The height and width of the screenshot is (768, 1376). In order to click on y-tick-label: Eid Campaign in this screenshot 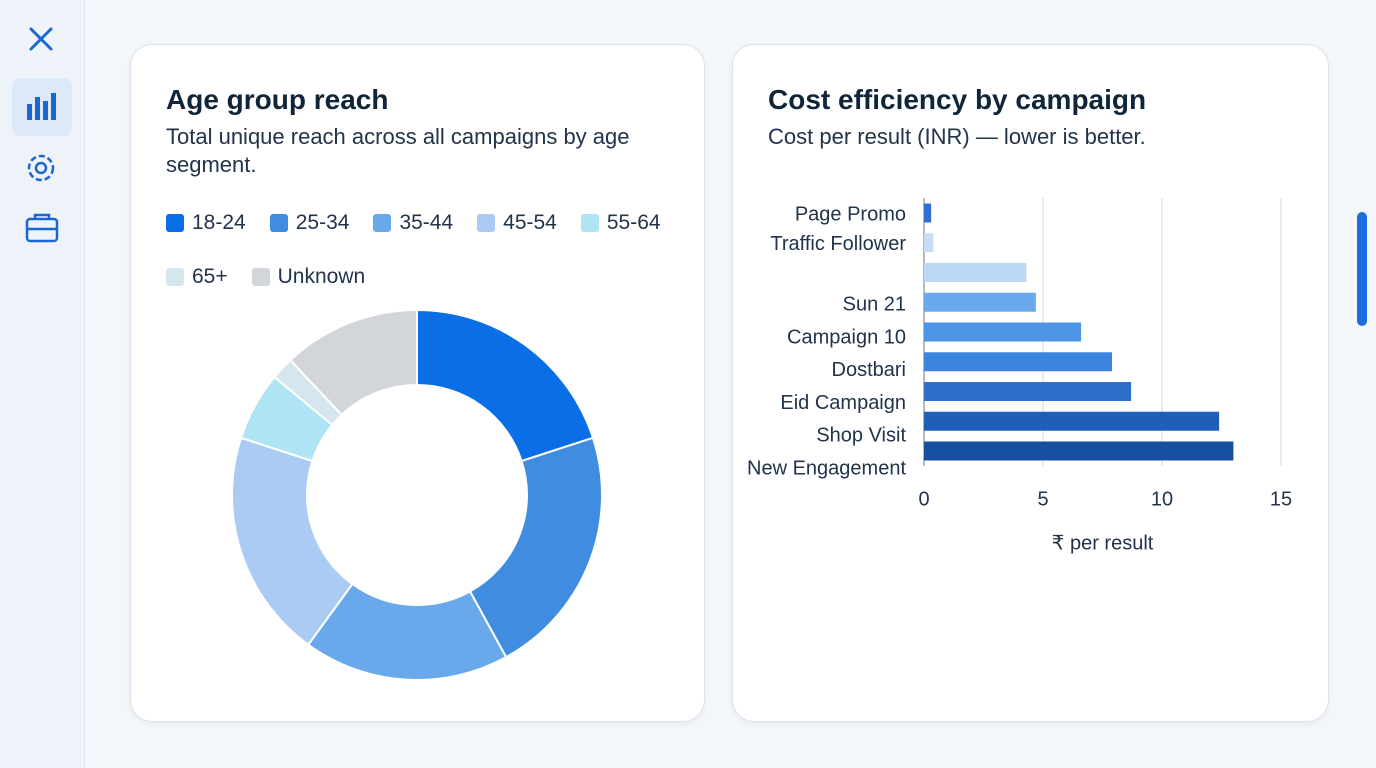, I will do `click(843, 403)`.